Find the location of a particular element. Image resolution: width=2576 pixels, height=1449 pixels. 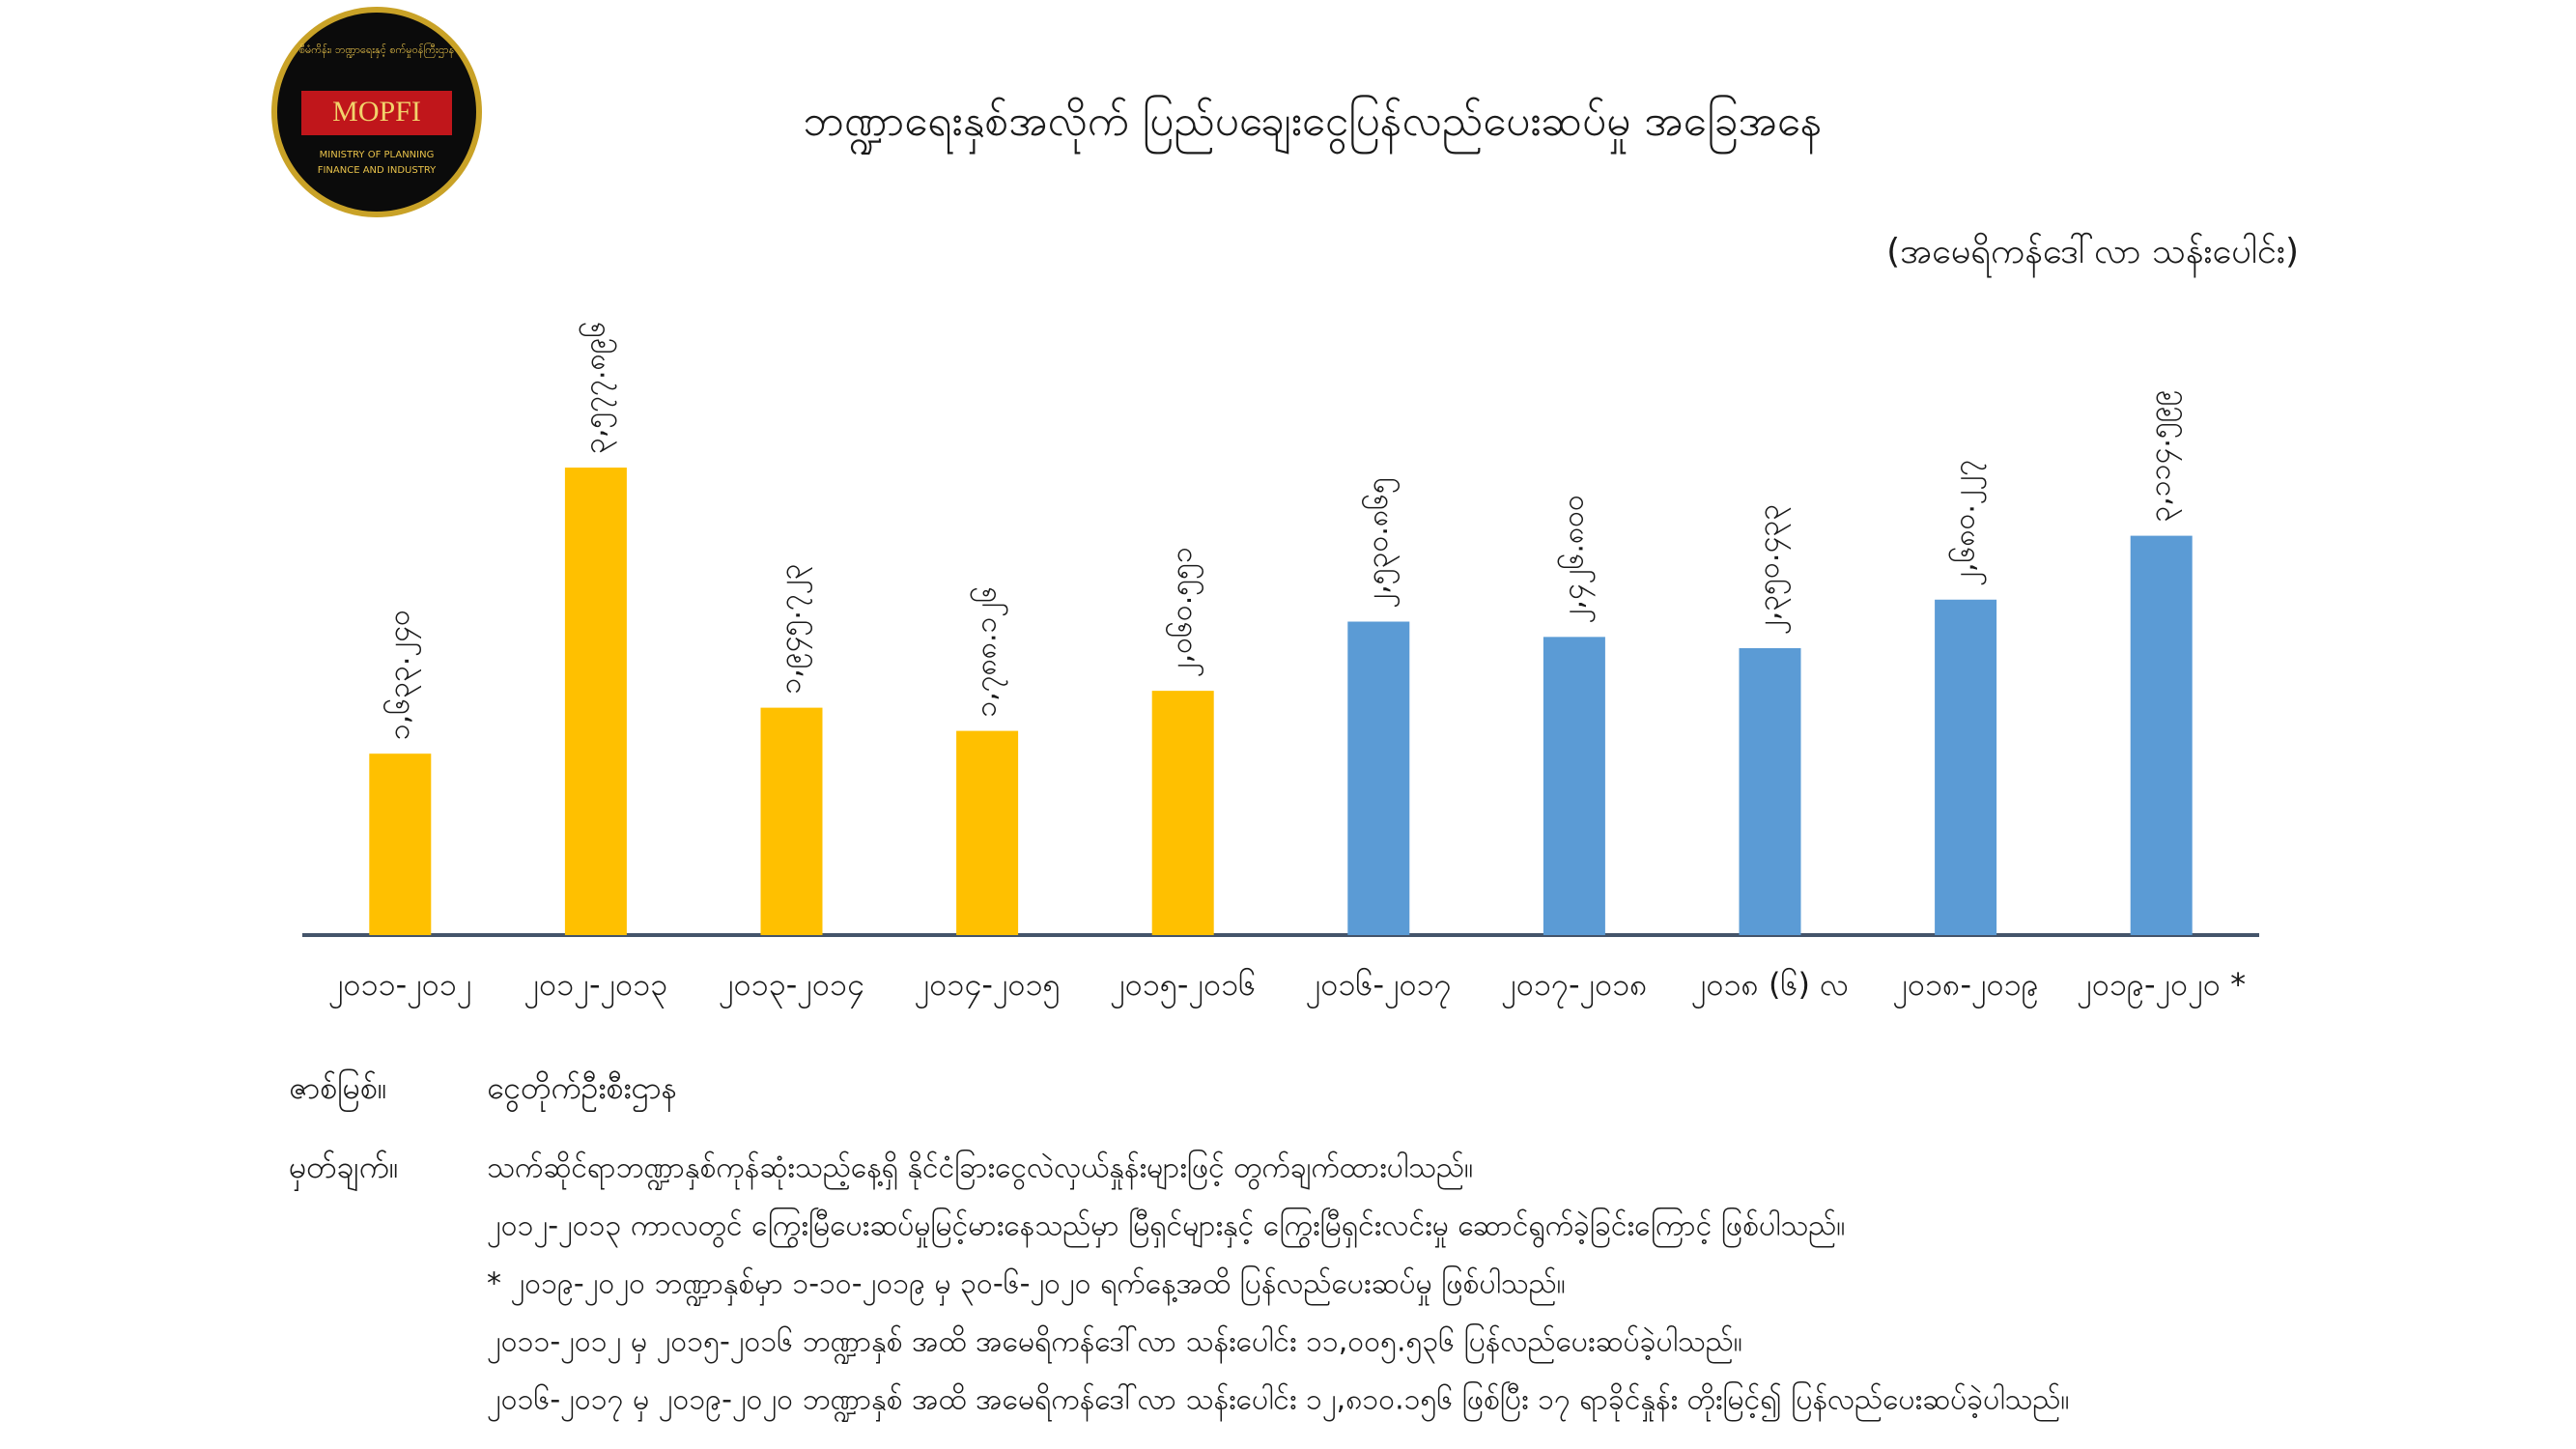

value-label: ၂,၀၆၀.၅၅၁ is located at coordinates (1184, 612).